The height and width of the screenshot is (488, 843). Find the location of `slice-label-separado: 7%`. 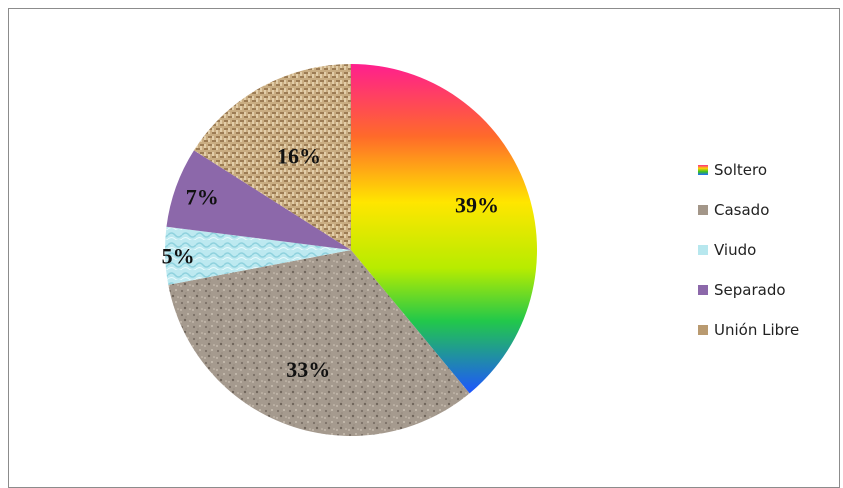

slice-label-separado: 7% is located at coordinates (202, 196).